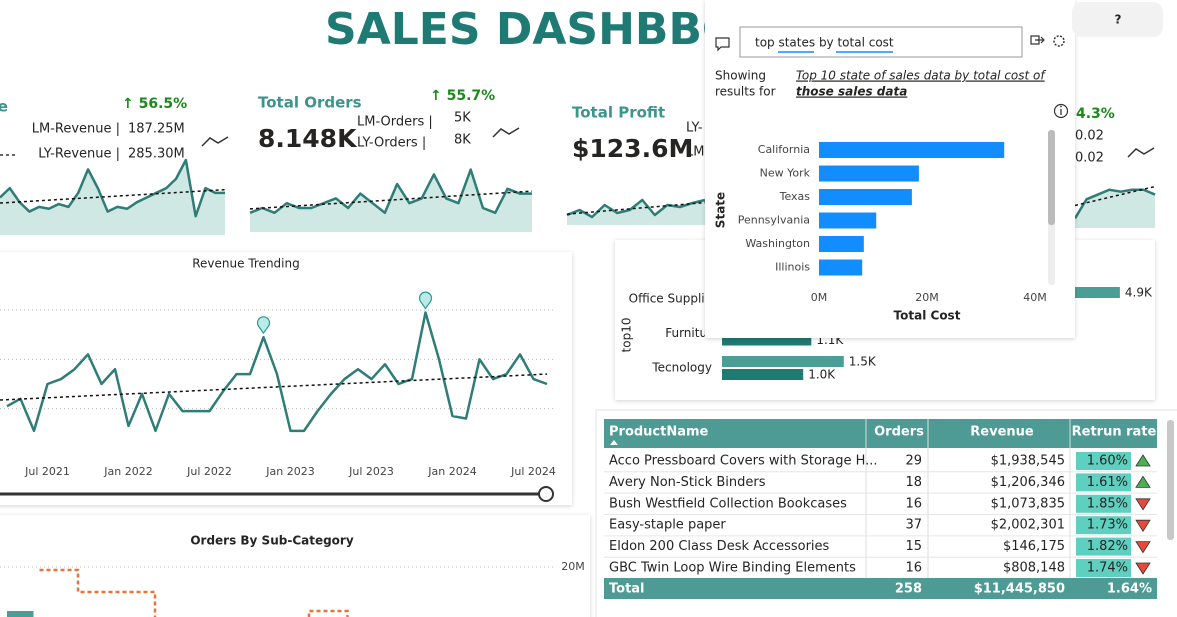 This screenshot has height=617, width=1177. What do you see at coordinates (774, 220) in the screenshot?
I see `y-tick-label: Pennsylvania` at bounding box center [774, 220].